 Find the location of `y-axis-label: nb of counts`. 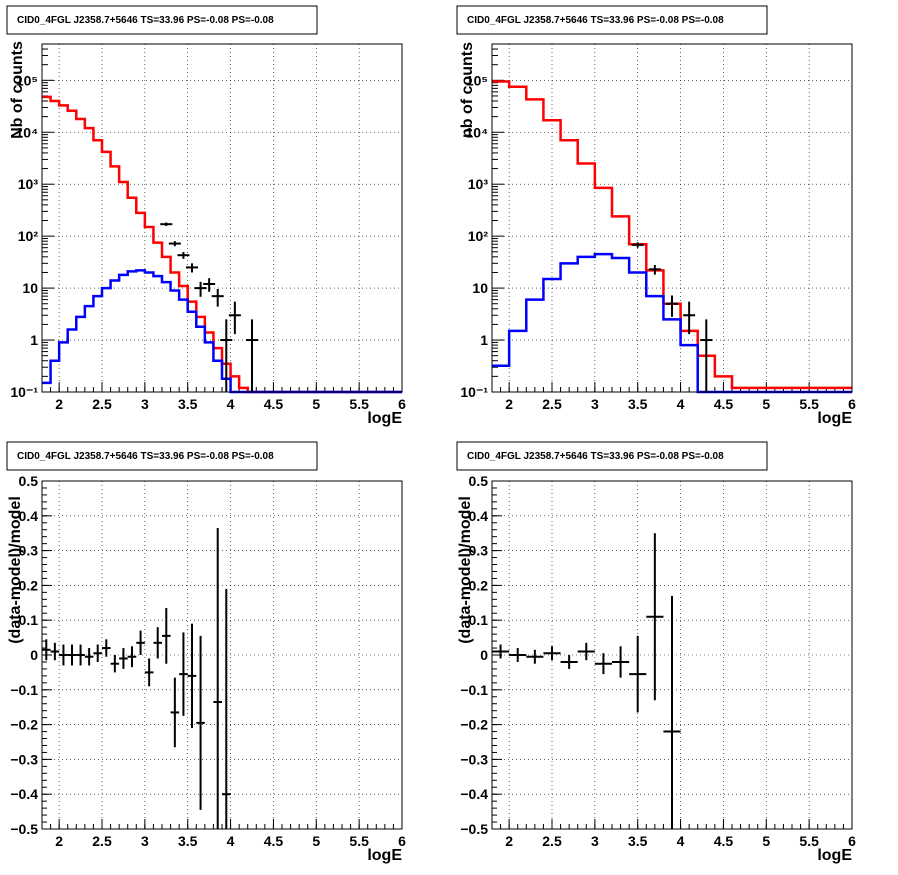

y-axis-label: nb of counts is located at coordinates (467, 90).